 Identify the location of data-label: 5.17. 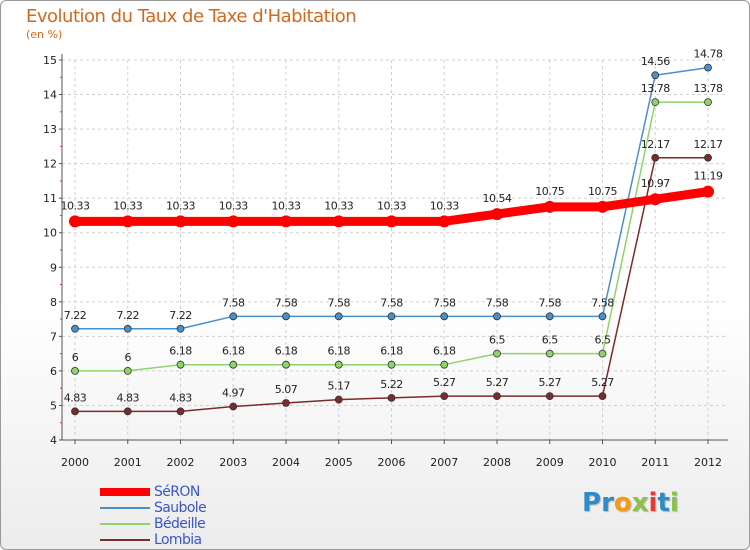
(339, 386).